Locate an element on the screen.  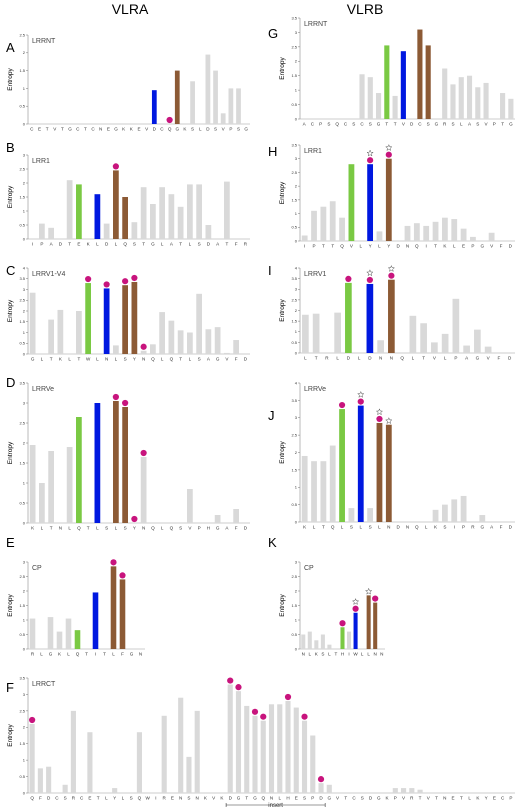
panel-letter: C is located at coordinates (10, 270).